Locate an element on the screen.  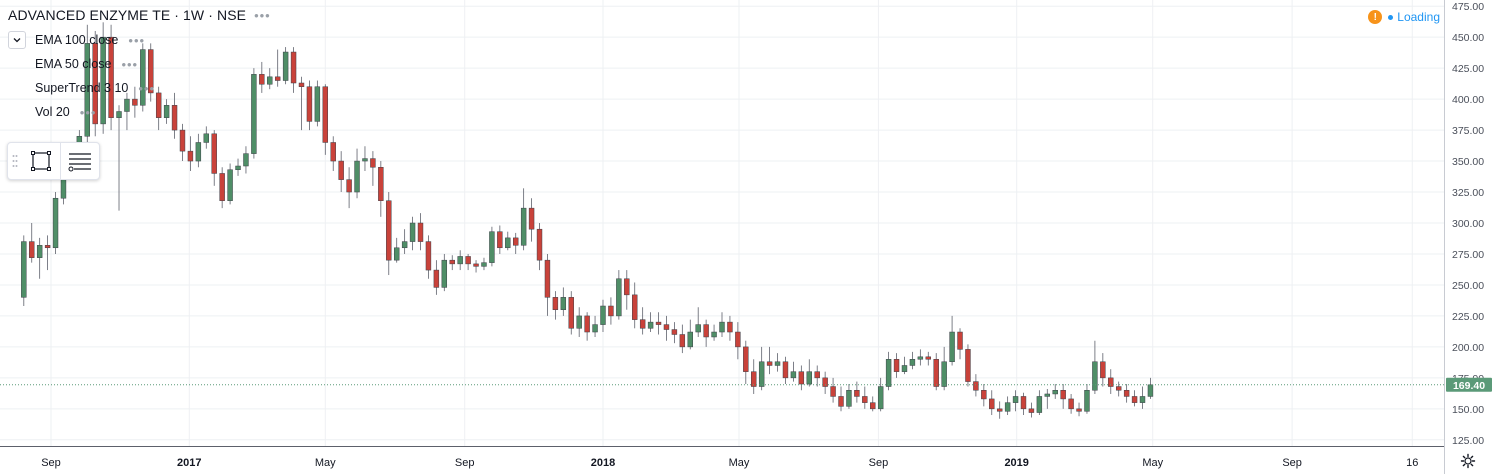
indicator-ema-50: EMA 50 close ••• is located at coordinates (86, 64).